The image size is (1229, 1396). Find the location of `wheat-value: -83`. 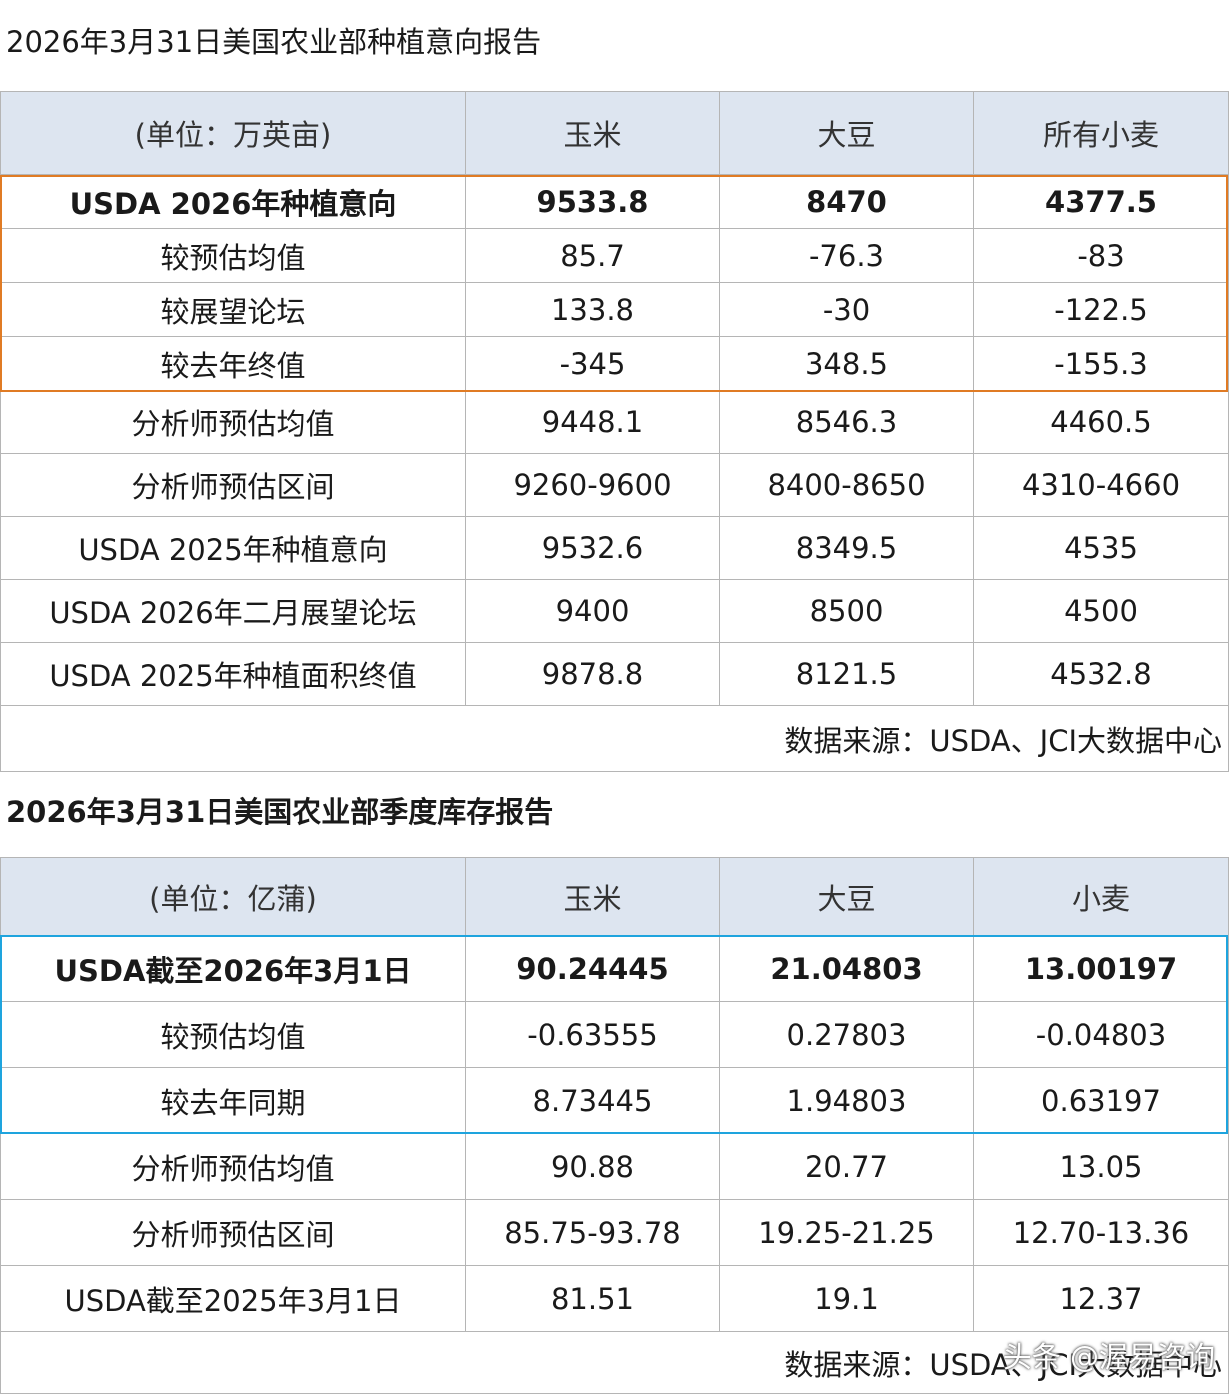

wheat-value: -83 is located at coordinates (1101, 255).